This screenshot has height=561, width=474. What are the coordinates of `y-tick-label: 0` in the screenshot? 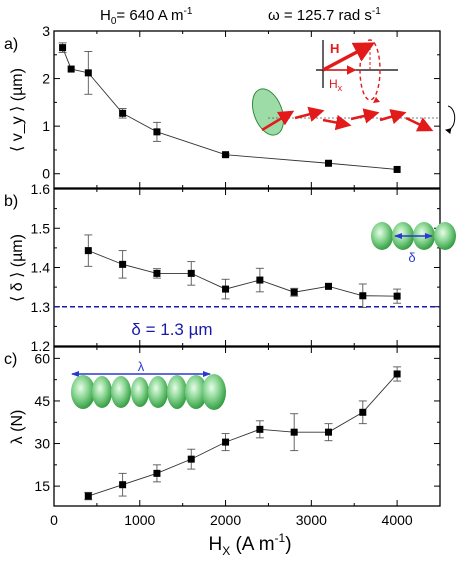 It's located at (46, 174).